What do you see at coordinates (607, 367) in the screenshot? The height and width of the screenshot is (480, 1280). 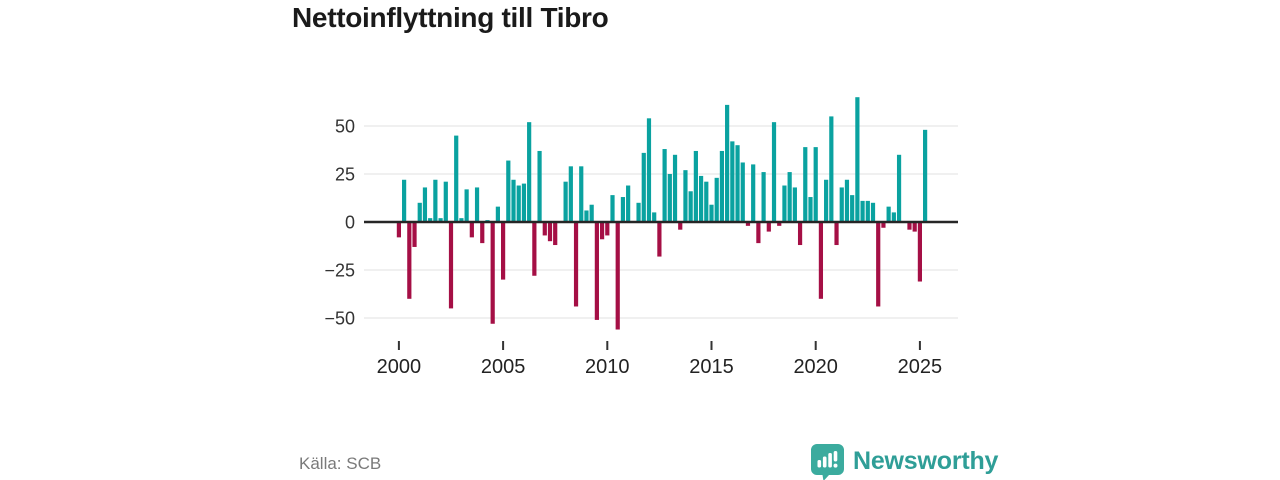 I see `x-axis-tick-label: 2010` at bounding box center [607, 367].